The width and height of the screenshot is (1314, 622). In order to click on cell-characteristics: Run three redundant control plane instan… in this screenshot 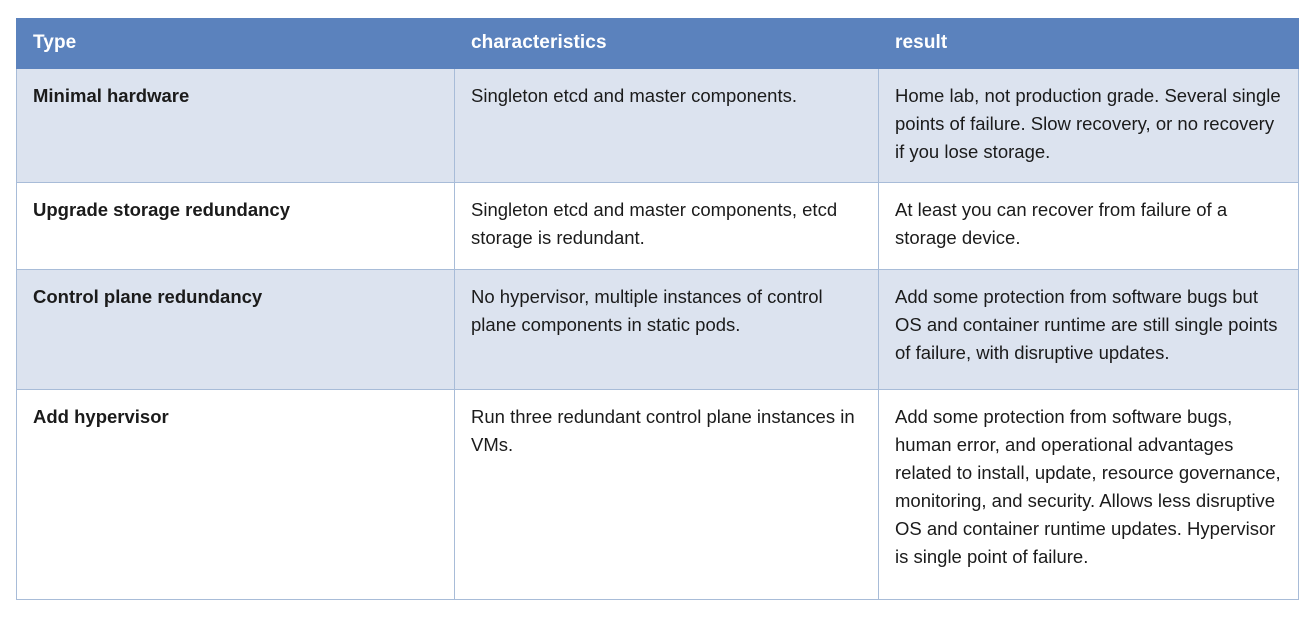, I will do `click(666, 494)`.